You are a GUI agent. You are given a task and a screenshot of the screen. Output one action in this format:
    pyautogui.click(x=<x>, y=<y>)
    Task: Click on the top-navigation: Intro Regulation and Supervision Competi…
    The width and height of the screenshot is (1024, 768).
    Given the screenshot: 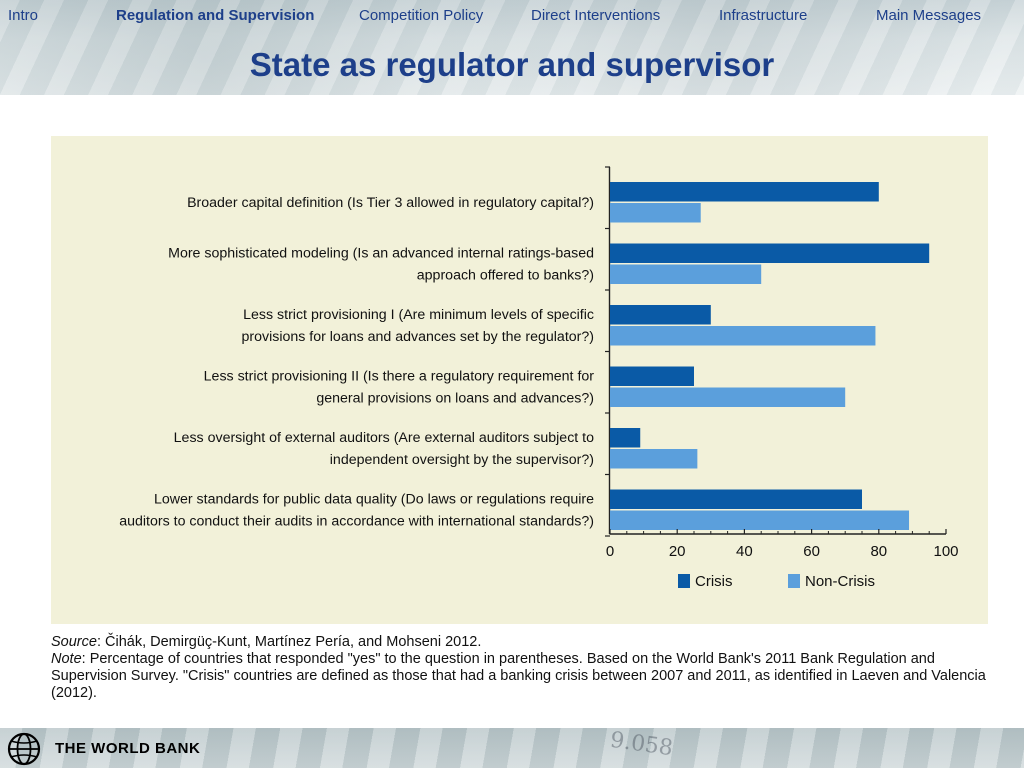 What is the action you would take?
    pyautogui.click(x=512, y=17)
    